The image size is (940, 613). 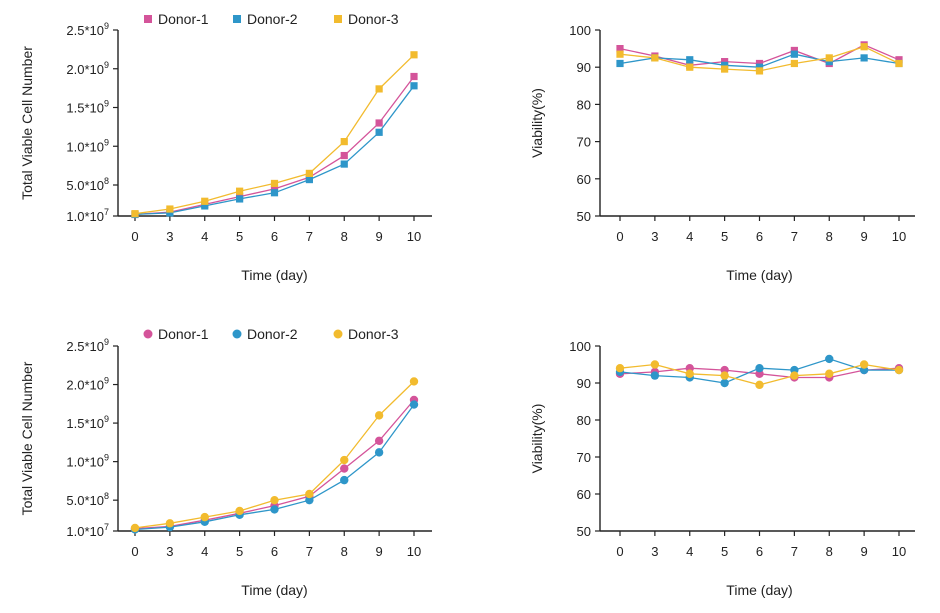 What do you see at coordinates (309, 236) in the screenshot?
I see `x-tick-label: 7` at bounding box center [309, 236].